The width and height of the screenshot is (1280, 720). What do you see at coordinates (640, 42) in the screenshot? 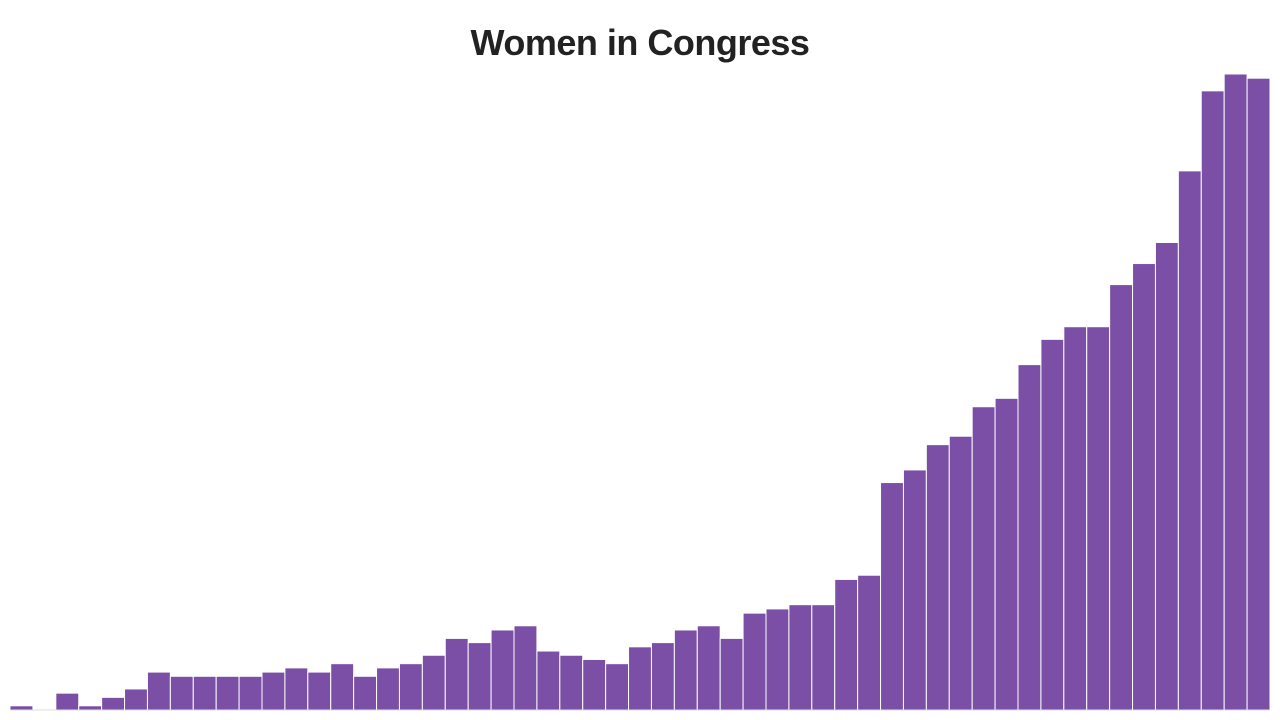
I see `chart-title: Women in Congress` at bounding box center [640, 42].